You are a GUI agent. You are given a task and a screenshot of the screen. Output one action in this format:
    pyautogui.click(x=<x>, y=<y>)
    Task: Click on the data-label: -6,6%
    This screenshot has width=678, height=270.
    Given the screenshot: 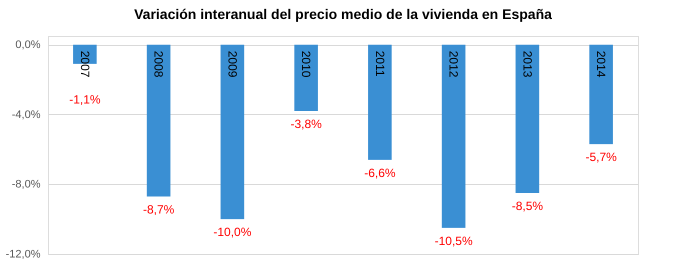 What is the action you would take?
    pyautogui.click(x=380, y=173)
    